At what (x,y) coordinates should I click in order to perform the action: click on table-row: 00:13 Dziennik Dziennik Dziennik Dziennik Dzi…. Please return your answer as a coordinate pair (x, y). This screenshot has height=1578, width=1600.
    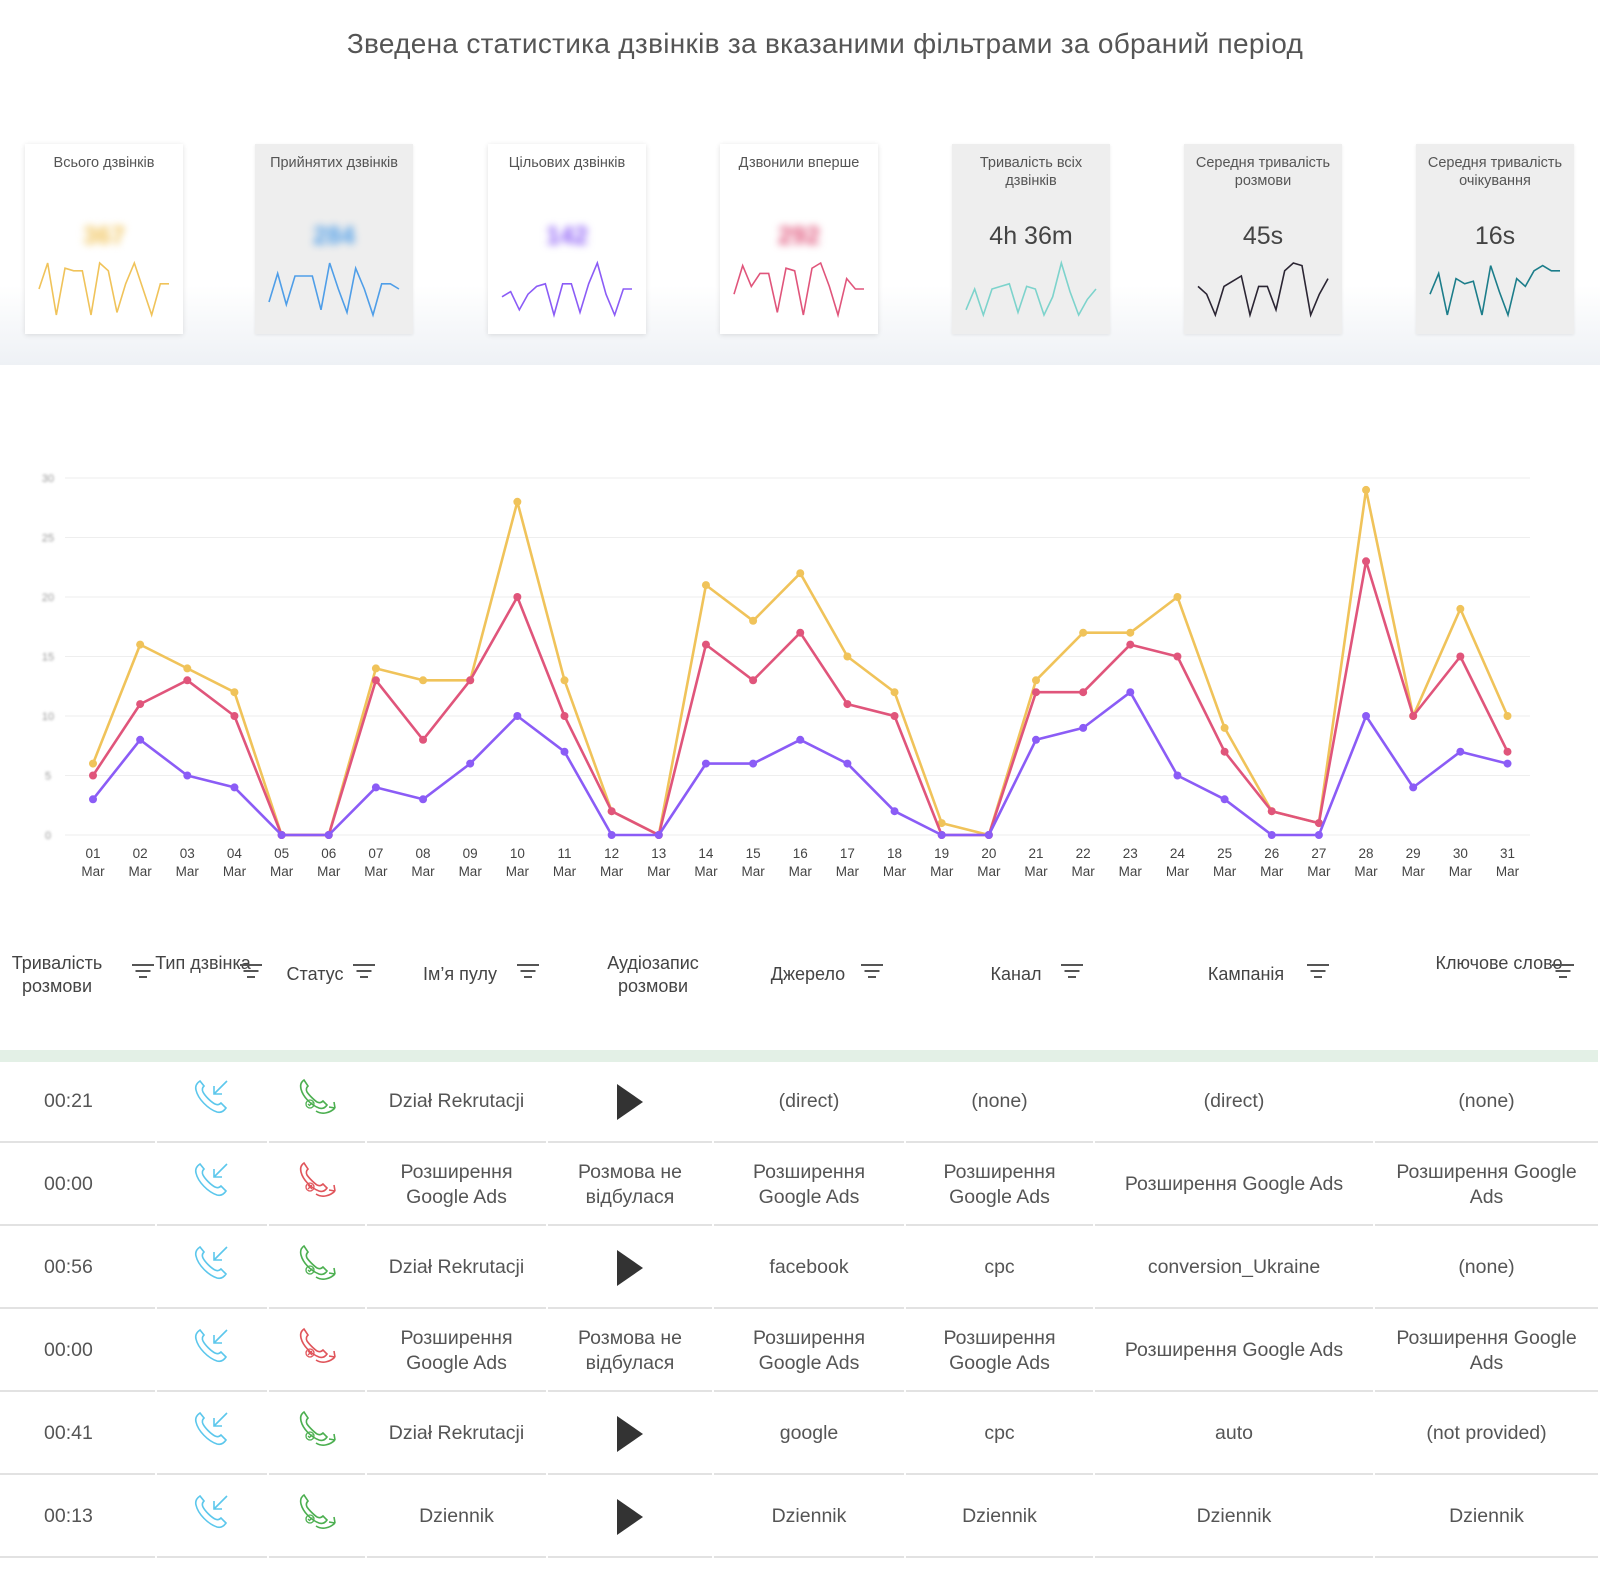
    Looking at the image, I should click on (799, 1518).